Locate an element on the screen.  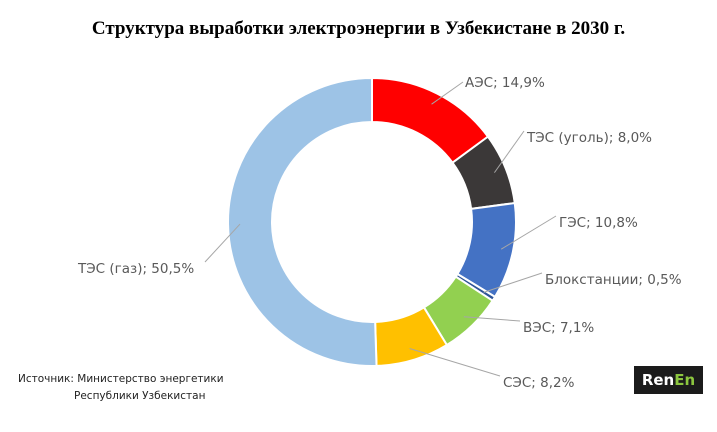
logo-part-1: Ren is located at coordinates (658, 380).